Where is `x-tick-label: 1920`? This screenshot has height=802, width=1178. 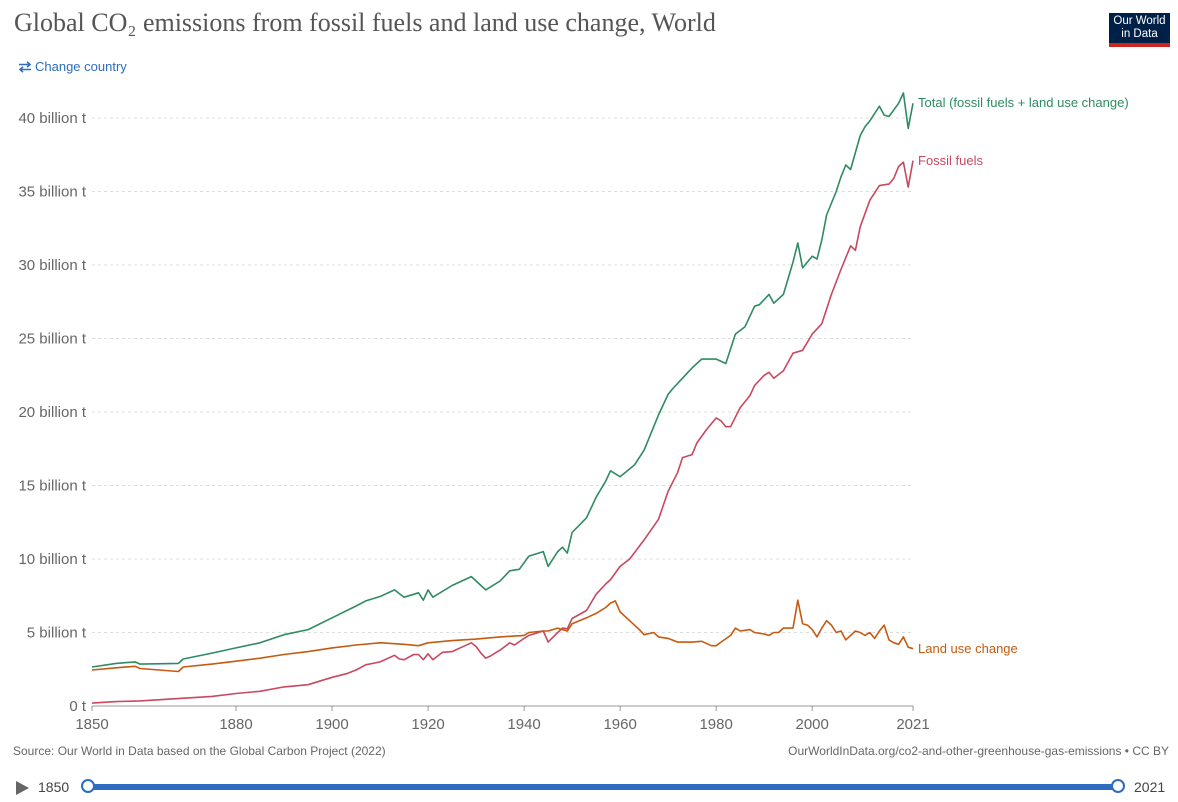 x-tick-label: 1920 is located at coordinates (427, 724).